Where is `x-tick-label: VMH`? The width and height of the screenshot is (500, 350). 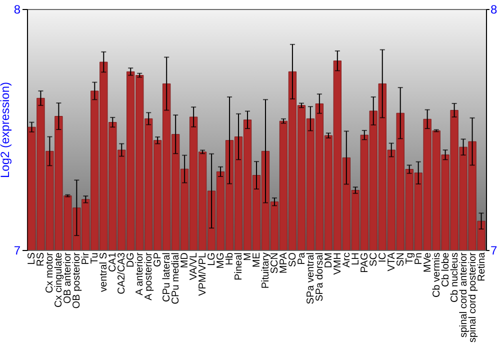
x-tick-label: VMH is located at coordinates (338, 263).